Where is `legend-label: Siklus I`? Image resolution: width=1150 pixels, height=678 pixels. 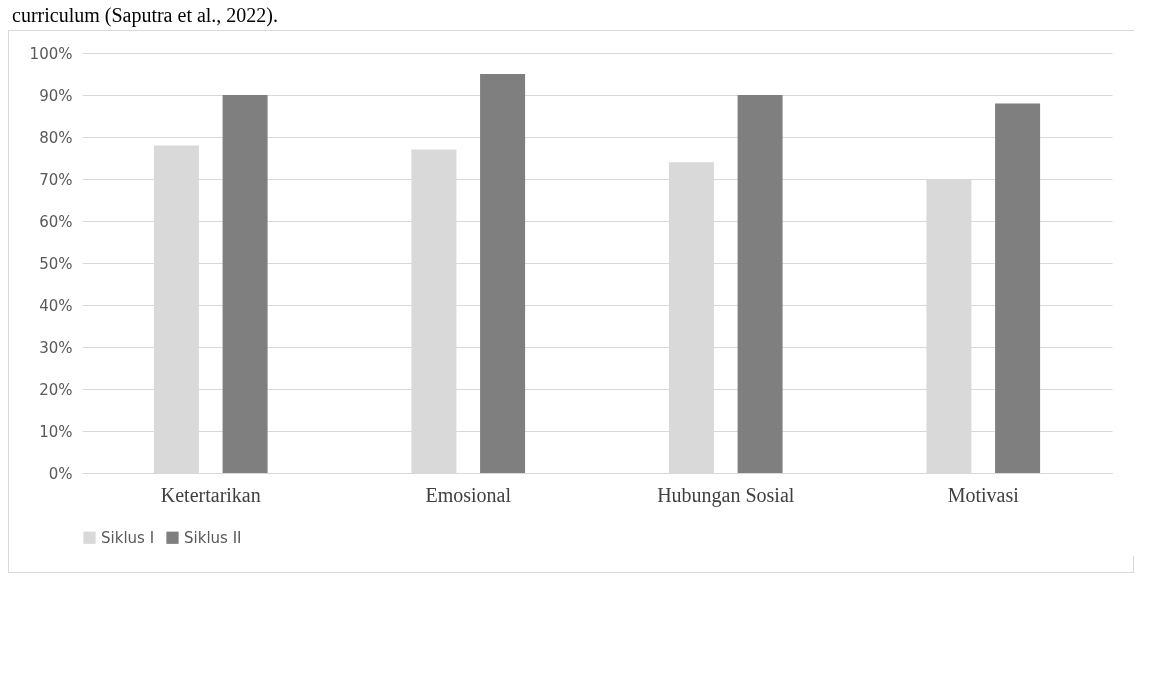
legend-label: Siklus I is located at coordinates (128, 537).